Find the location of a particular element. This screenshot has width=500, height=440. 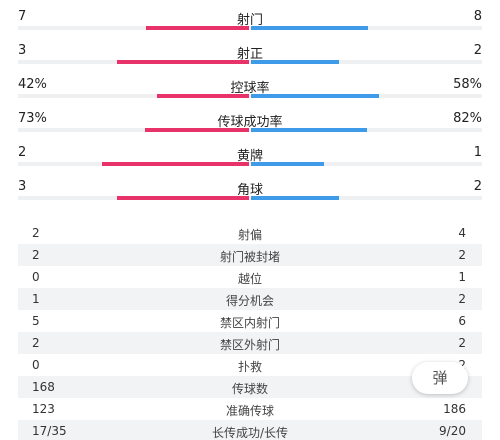

stat-label: 射门 is located at coordinates (249, 20).